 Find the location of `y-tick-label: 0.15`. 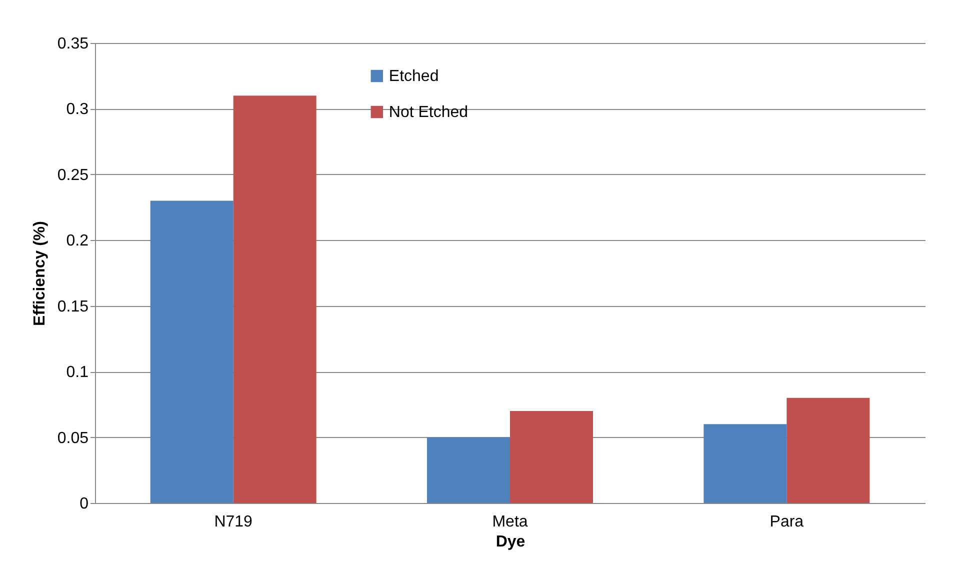

y-tick-label: 0.15 is located at coordinates (73, 307).